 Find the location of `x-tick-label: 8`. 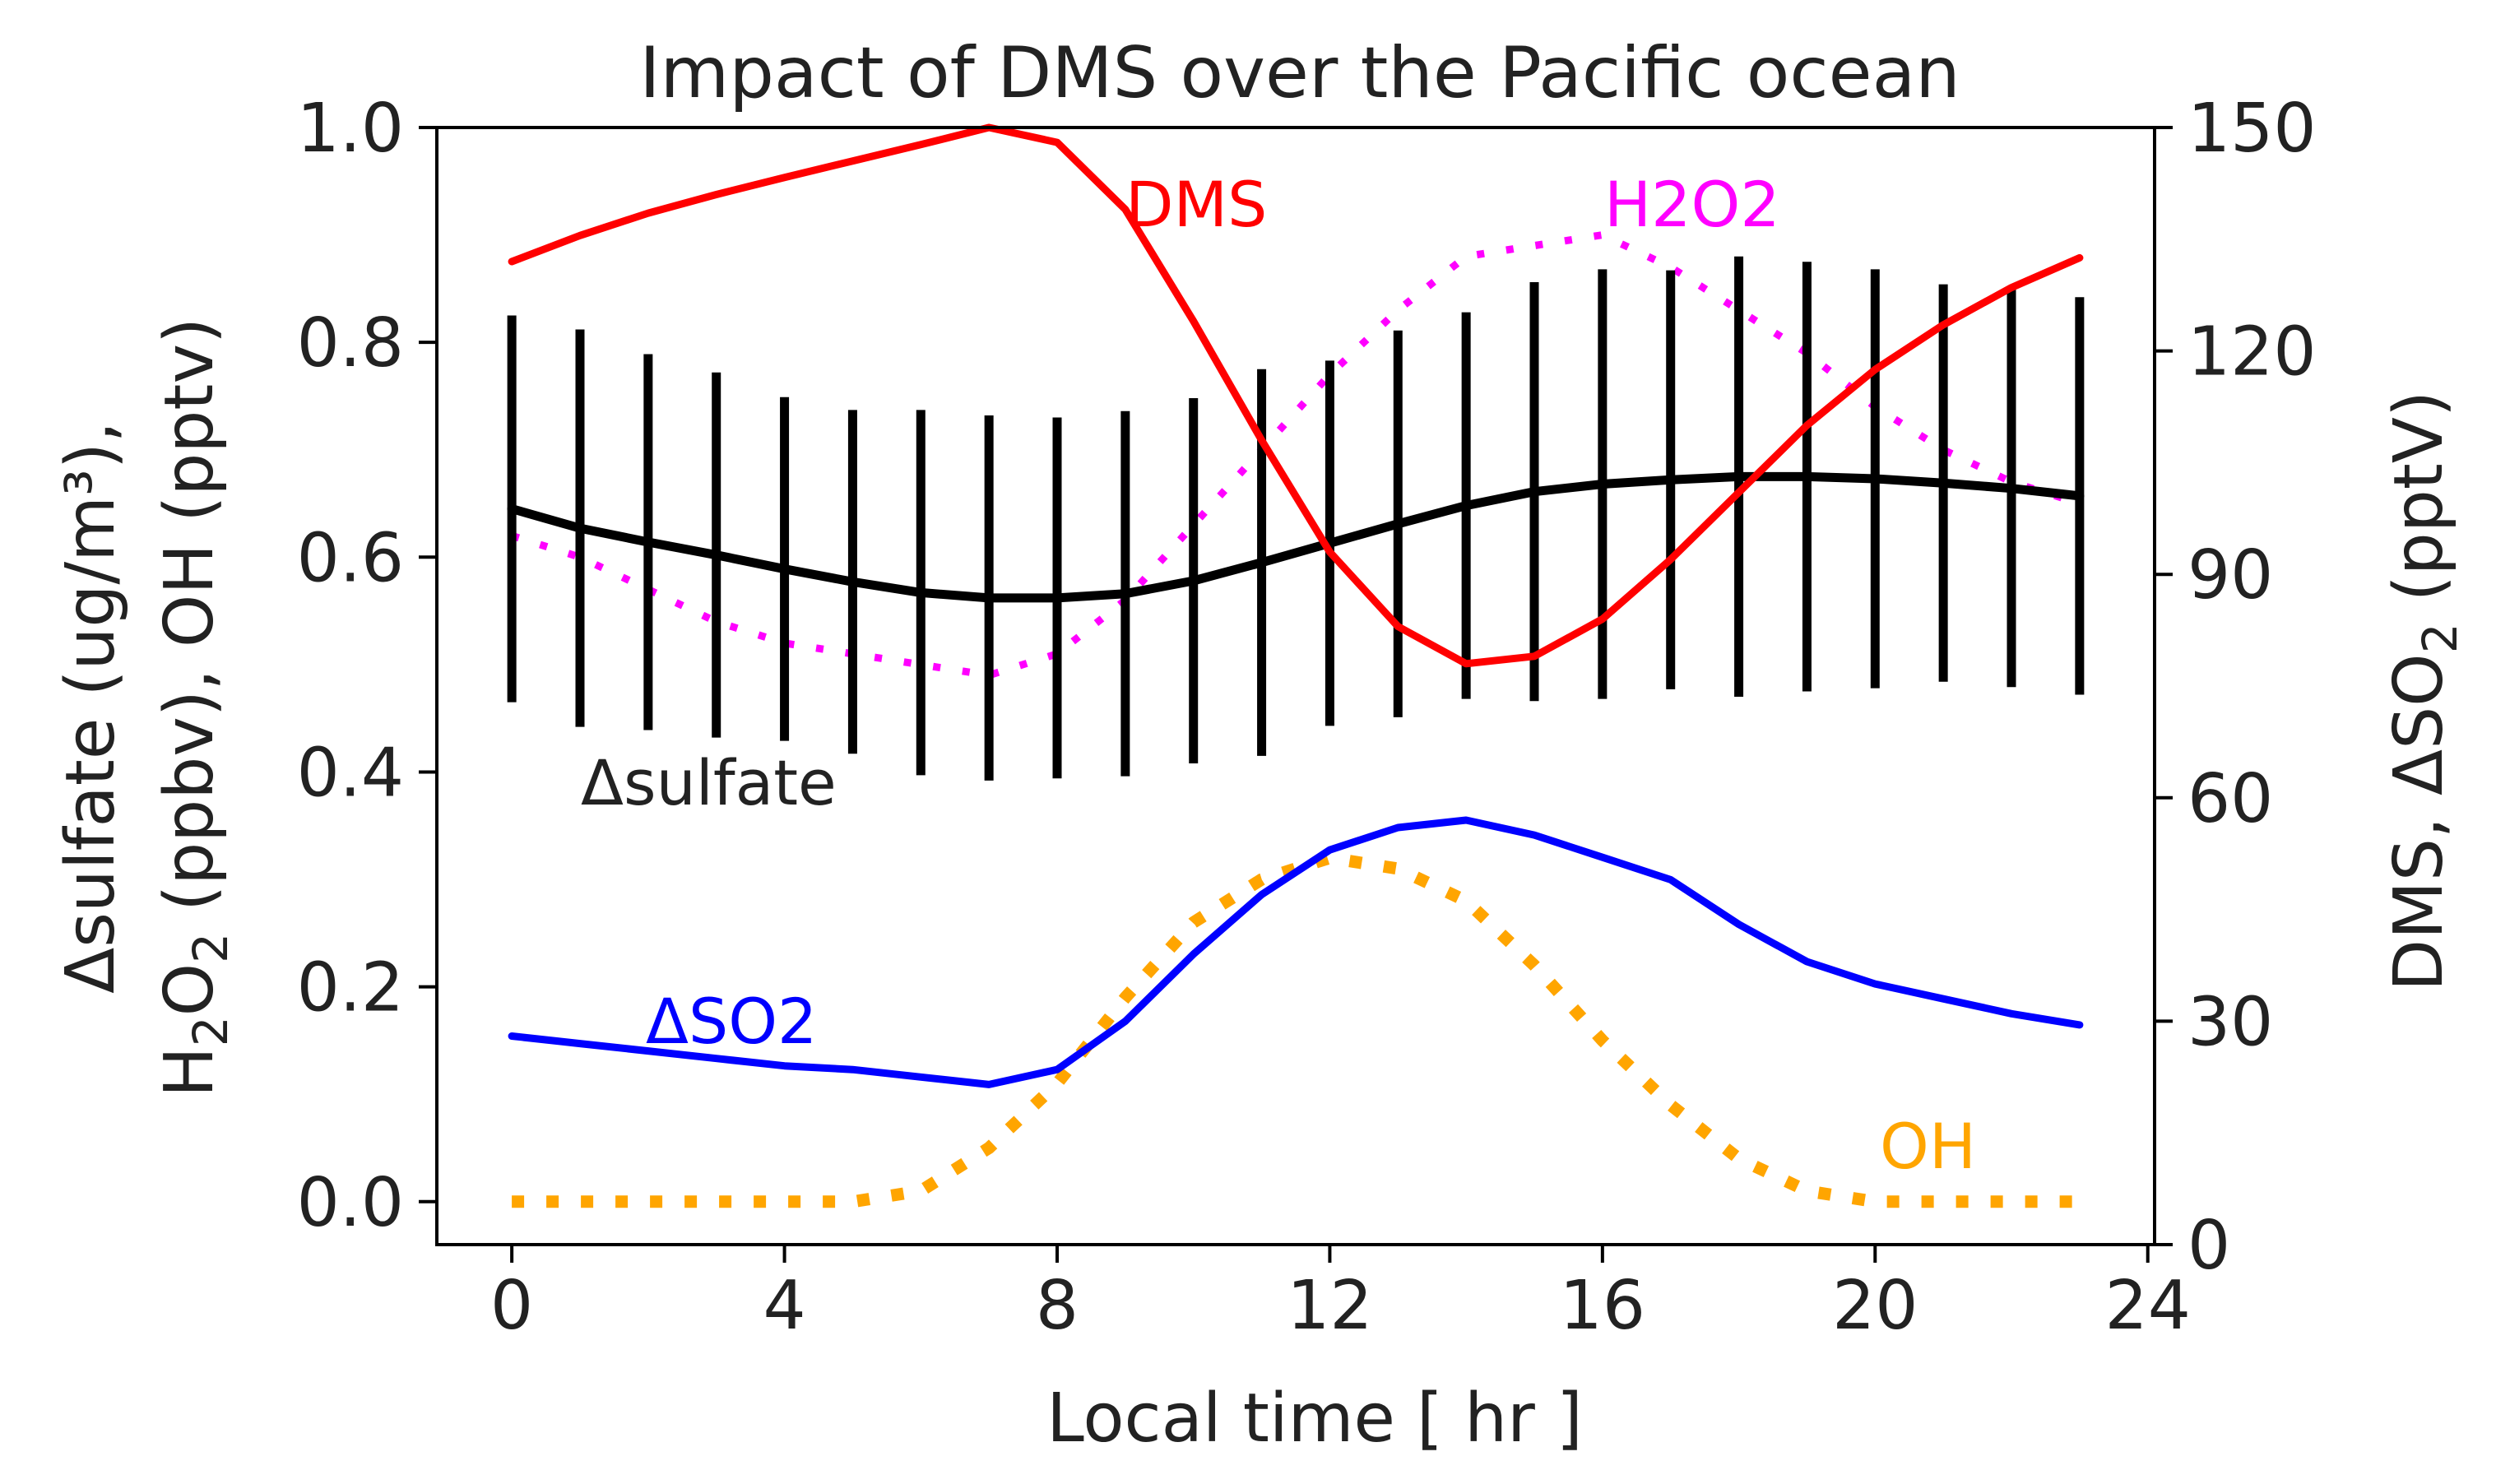

x-tick-label: 8 is located at coordinates (1057, 1306).